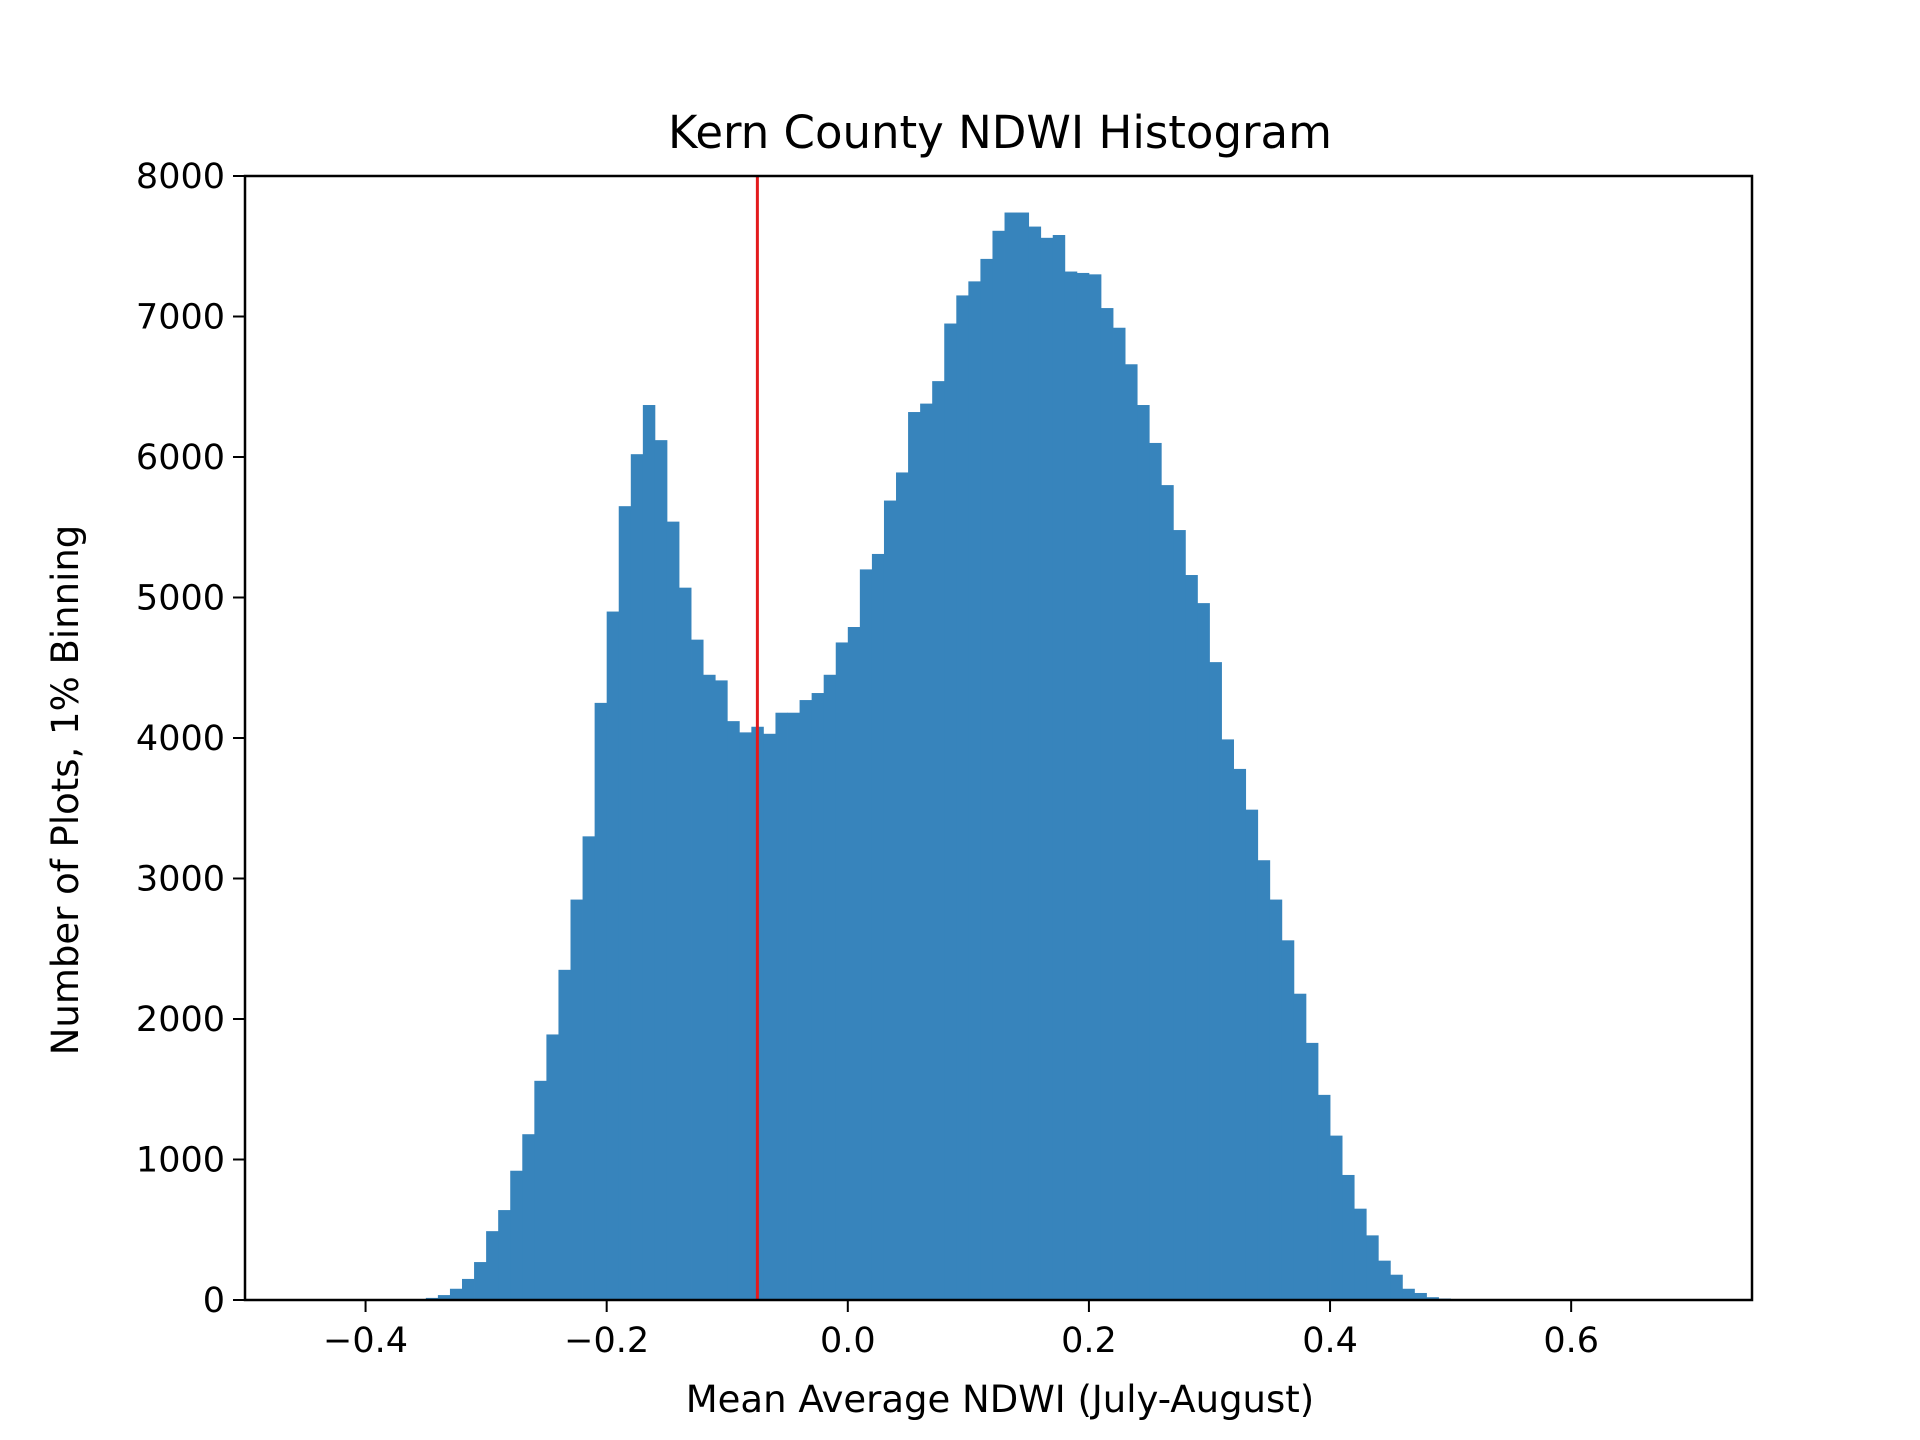 The width and height of the screenshot is (1920, 1440). Describe the element at coordinates (180, 880) in the screenshot. I see `y-tick-label: 3000` at that location.